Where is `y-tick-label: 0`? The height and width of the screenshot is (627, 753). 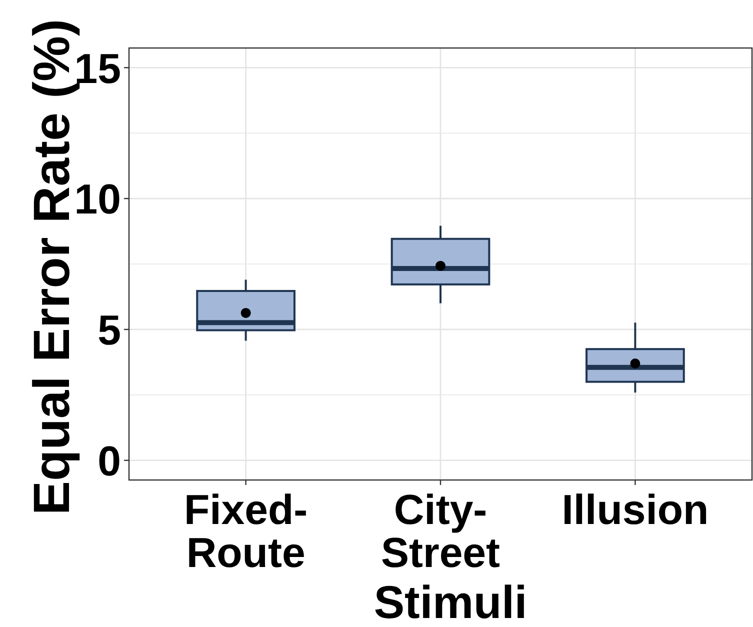 y-tick-label: 0 is located at coordinates (109, 460).